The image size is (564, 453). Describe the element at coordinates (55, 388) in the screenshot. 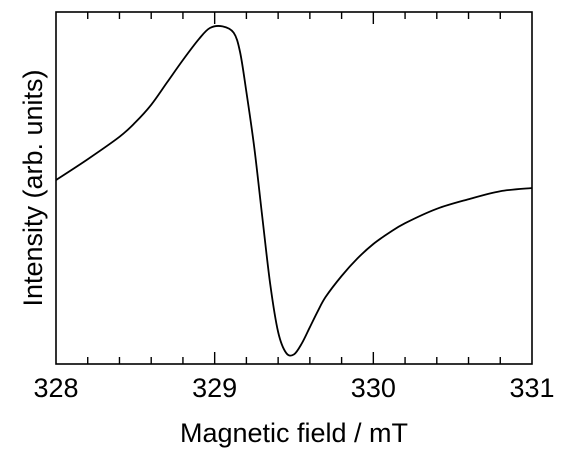

I see `x-tick-label: 328` at that location.